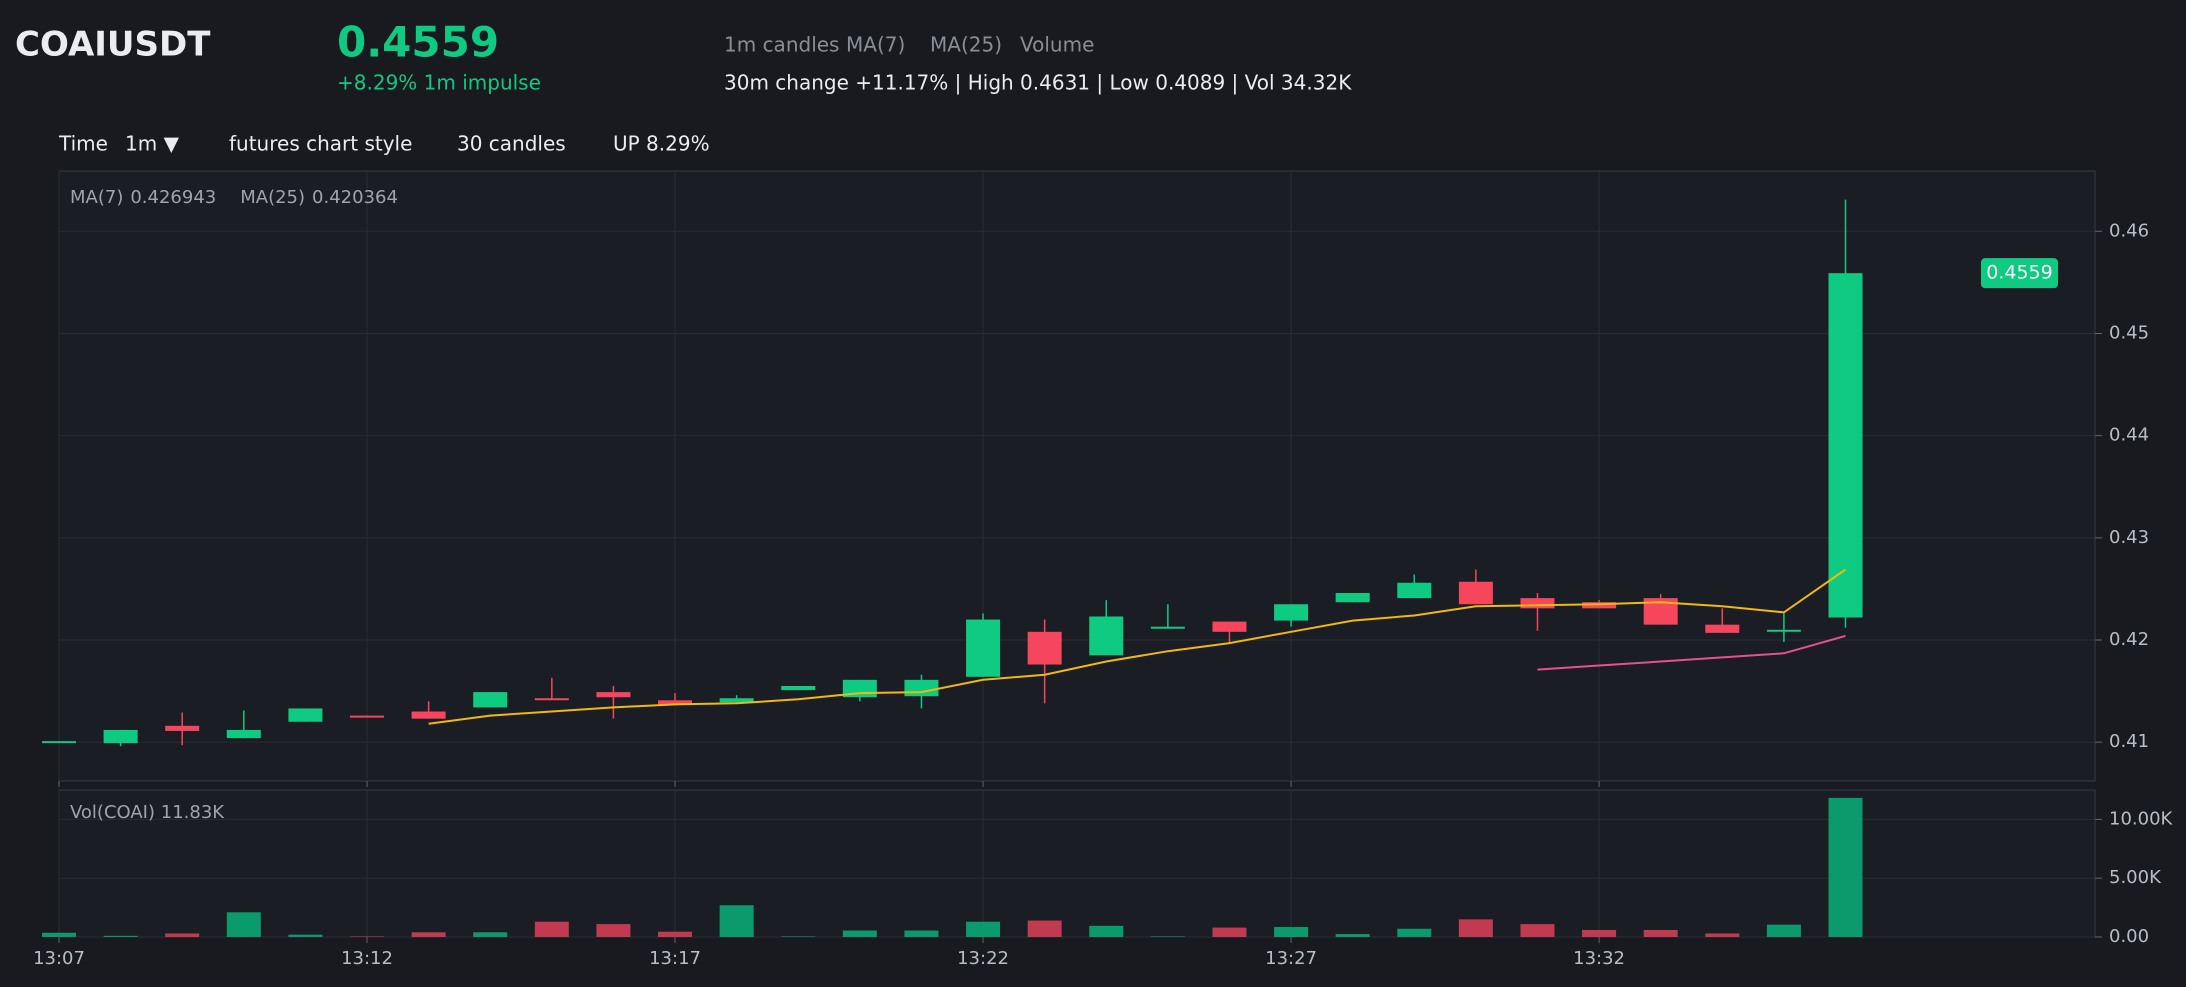  I want to click on tab: Volume, so click(1057, 45).